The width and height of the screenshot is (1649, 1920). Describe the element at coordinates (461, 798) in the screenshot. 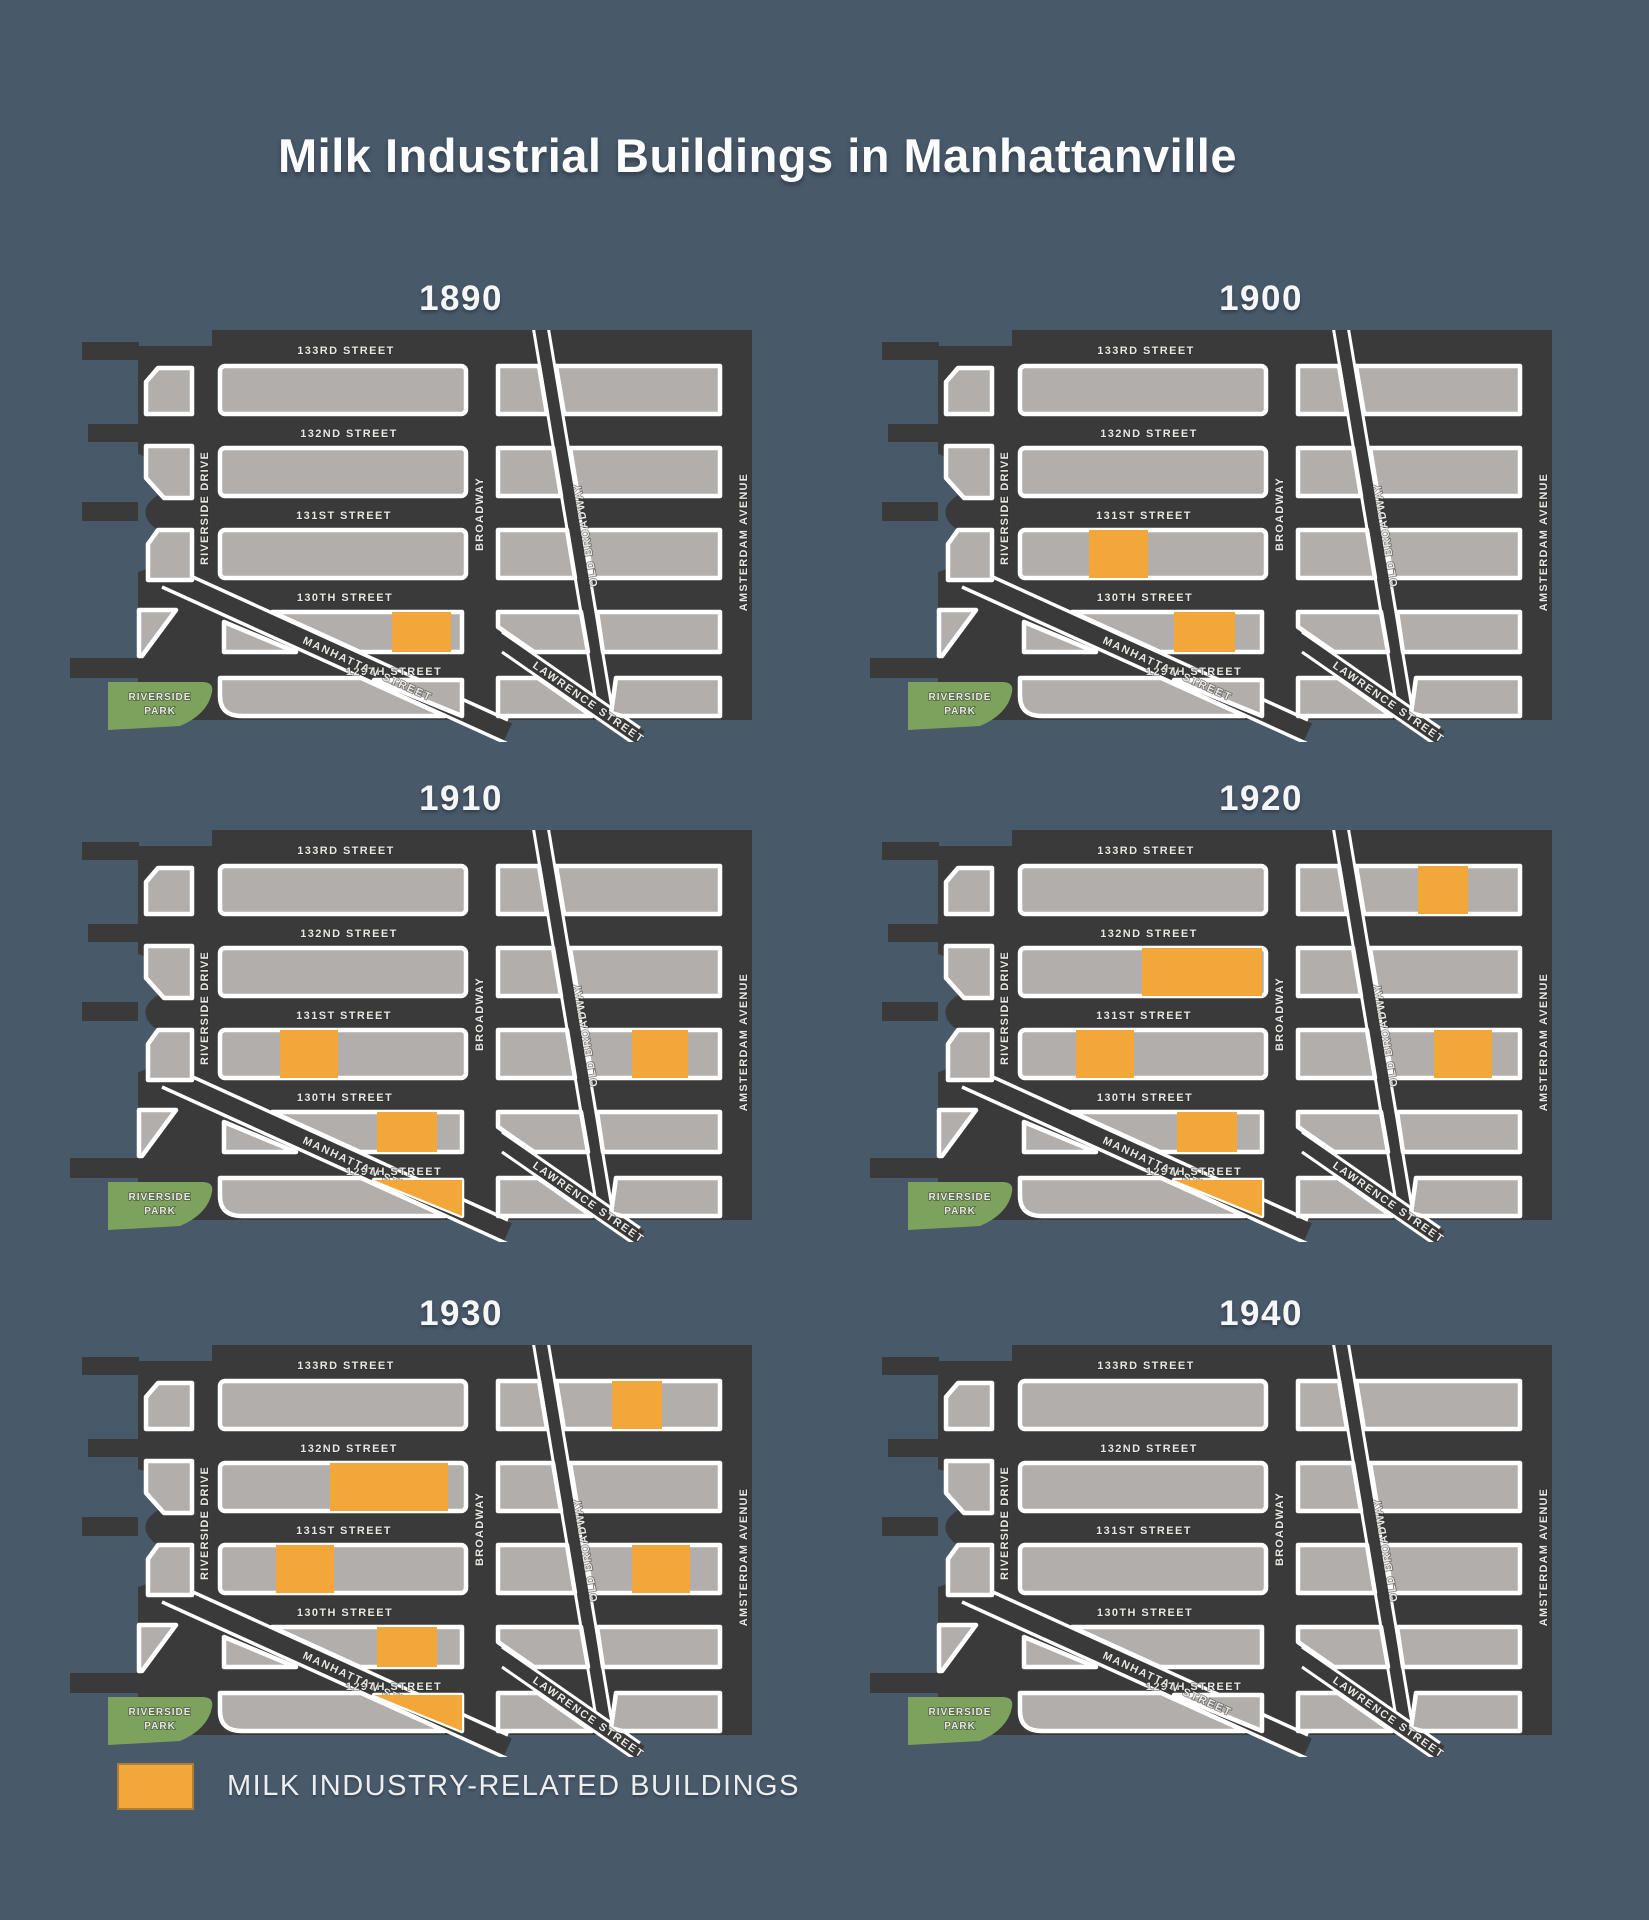

I see `year-label: 1910` at that location.